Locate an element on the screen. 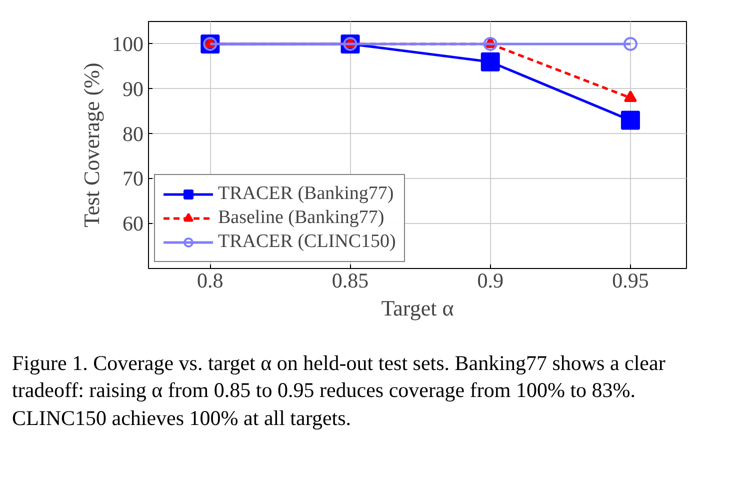  caption: Figure 1. Coverage vs. target α on held-out test sets. Banking77 shows a clear tradeoff: raising α from 0.85 to 0.95 reduces coverage from 100% to 83%. CLINC150 achieves 100% at all targets. is located at coordinates (339, 391).